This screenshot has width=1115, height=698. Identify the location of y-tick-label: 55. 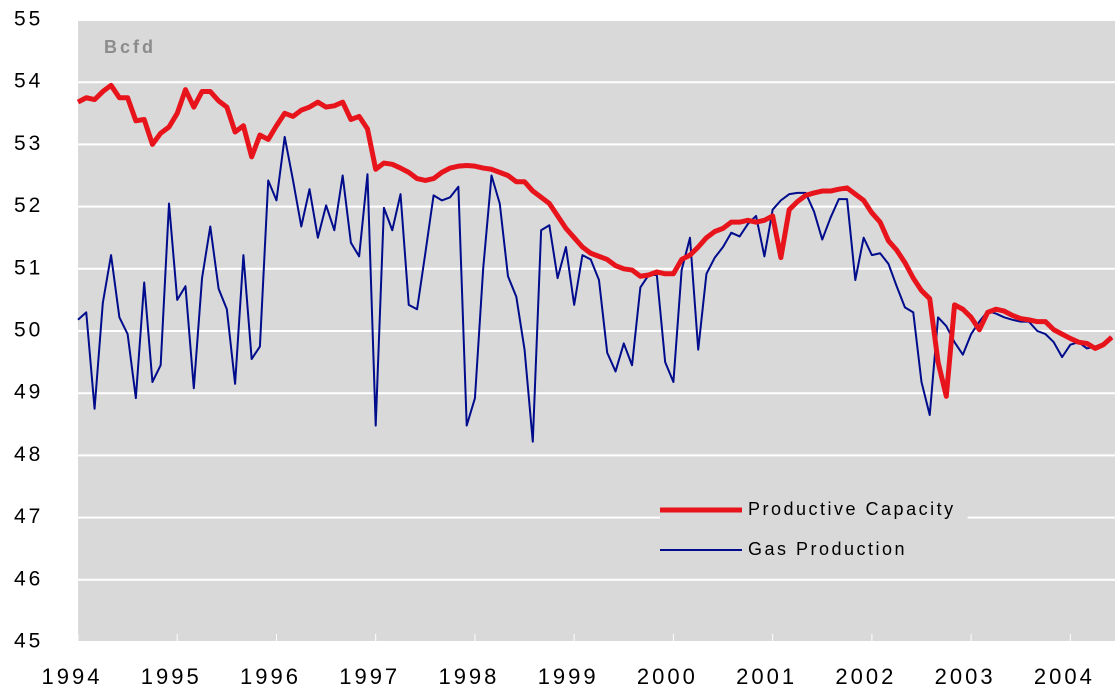
(28, 19).